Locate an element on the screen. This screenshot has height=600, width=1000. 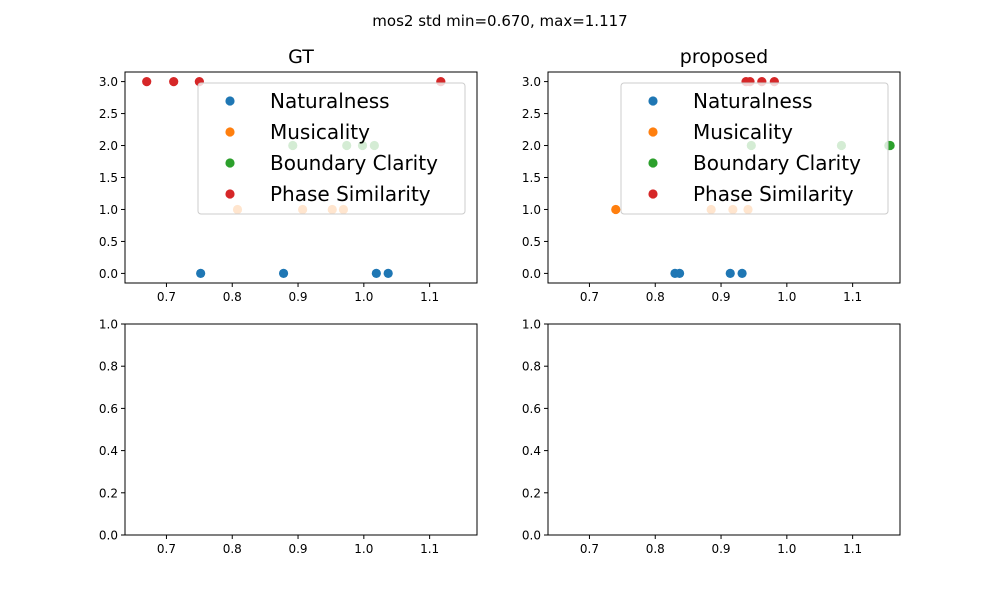
axes-frame-empty-left is located at coordinates (301, 429).